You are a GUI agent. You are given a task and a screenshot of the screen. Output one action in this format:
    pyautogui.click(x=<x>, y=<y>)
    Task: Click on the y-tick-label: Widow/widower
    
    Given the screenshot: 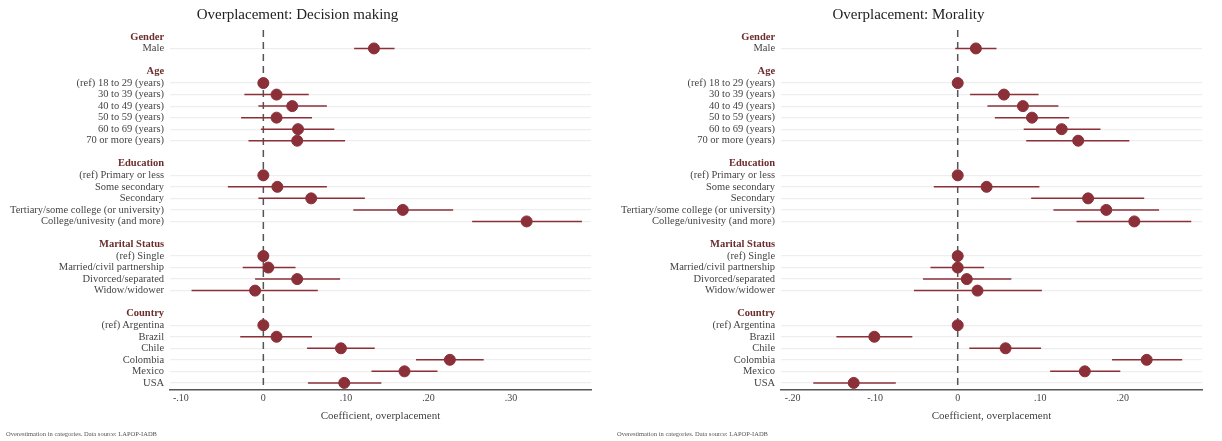 What is the action you would take?
    pyautogui.click(x=740, y=290)
    